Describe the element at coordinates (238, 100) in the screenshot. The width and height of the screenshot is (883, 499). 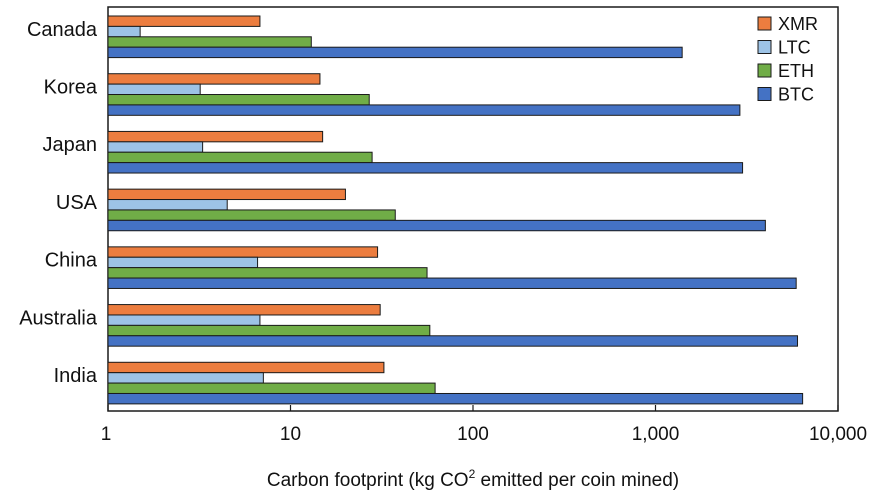
I see `bar-korea-eth` at that location.